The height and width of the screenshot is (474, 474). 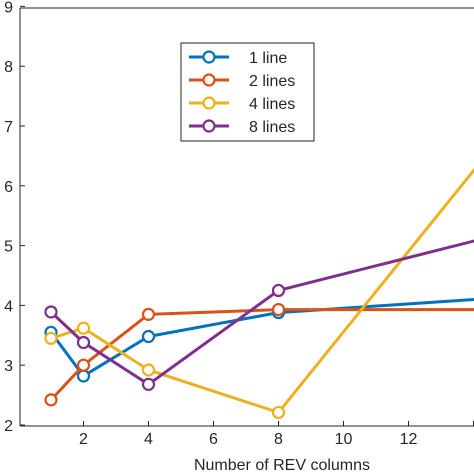 What do you see at coordinates (83, 439) in the screenshot?
I see `x-tick-label: 2` at bounding box center [83, 439].